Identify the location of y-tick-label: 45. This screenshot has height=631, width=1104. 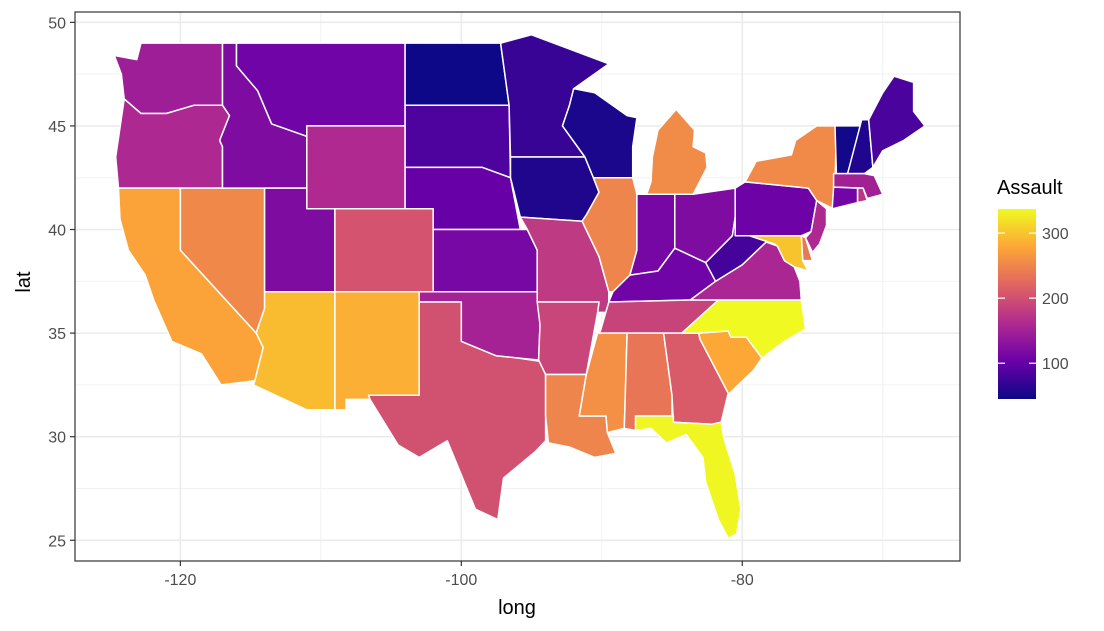
(57, 127).